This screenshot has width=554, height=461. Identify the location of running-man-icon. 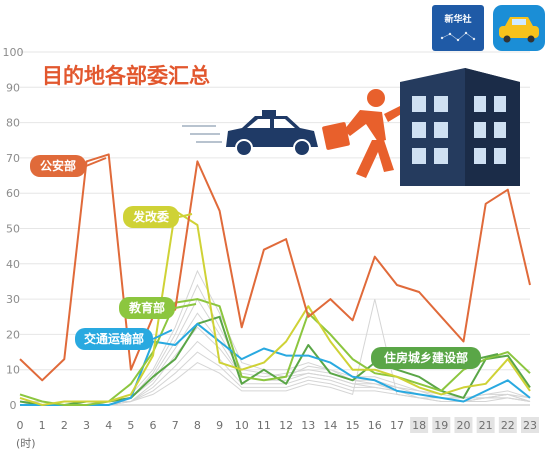
(365, 133).